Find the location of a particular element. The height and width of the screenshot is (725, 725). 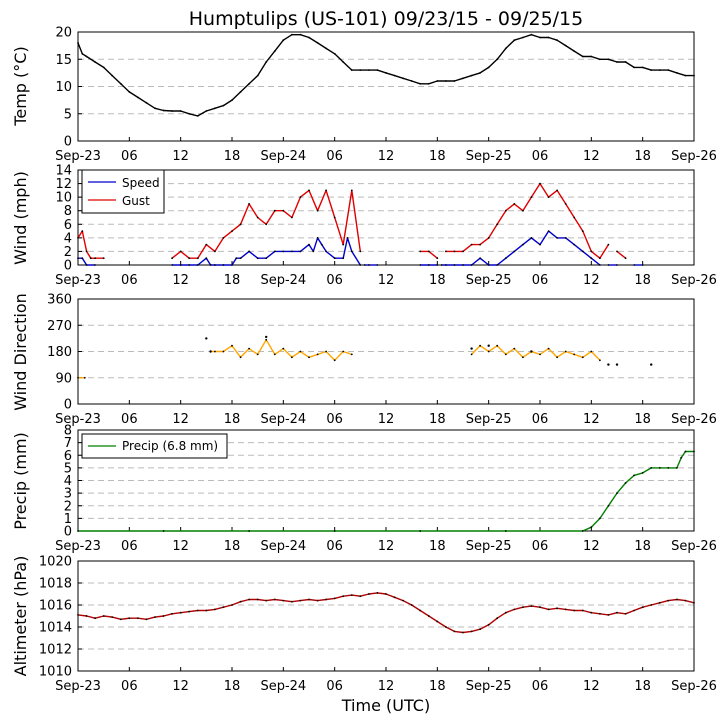

direction-x-tick-label: 12 is located at coordinates (591, 419).